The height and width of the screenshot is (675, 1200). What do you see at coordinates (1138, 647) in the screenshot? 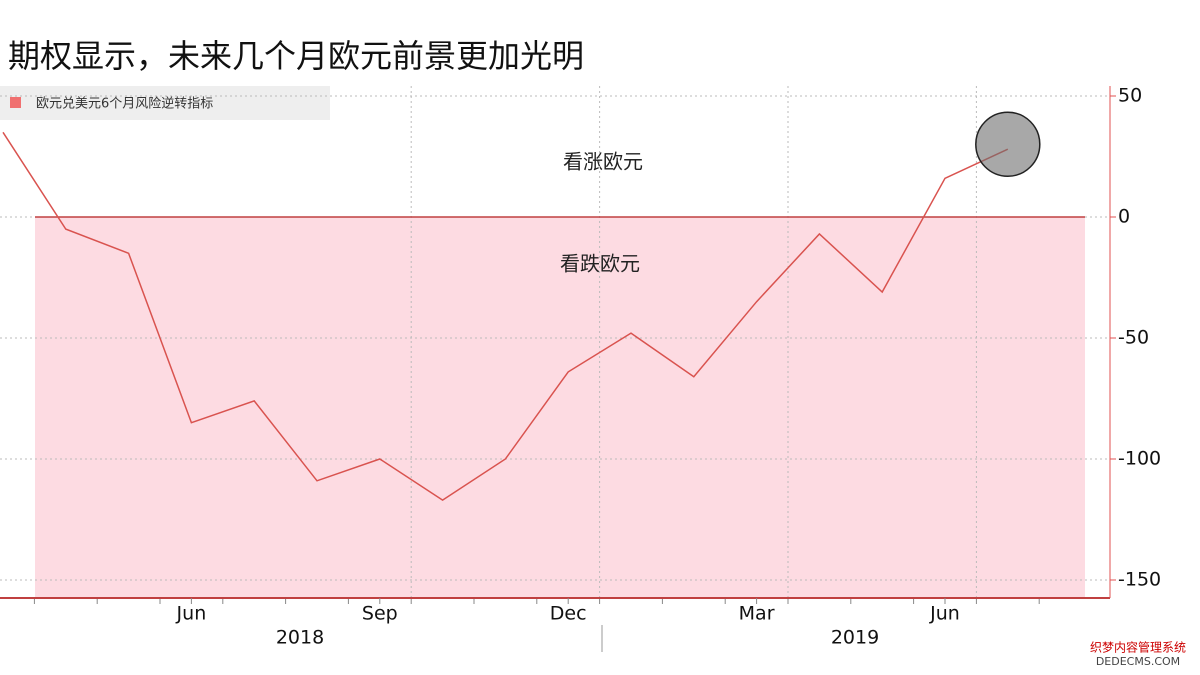
I see `watermark: 织梦内容管理系统` at bounding box center [1138, 647].